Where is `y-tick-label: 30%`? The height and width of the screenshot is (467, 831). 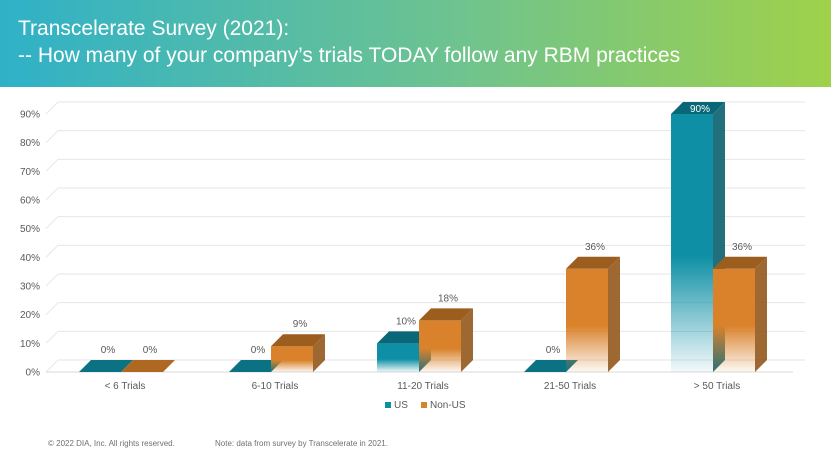
y-tick-label: 30% is located at coordinates (30, 287).